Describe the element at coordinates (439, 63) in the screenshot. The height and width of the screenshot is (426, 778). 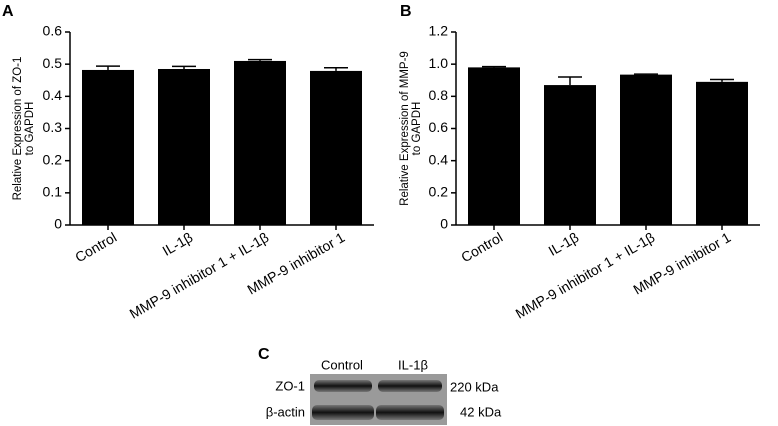
I see `y-tick-label: 1.0` at that location.